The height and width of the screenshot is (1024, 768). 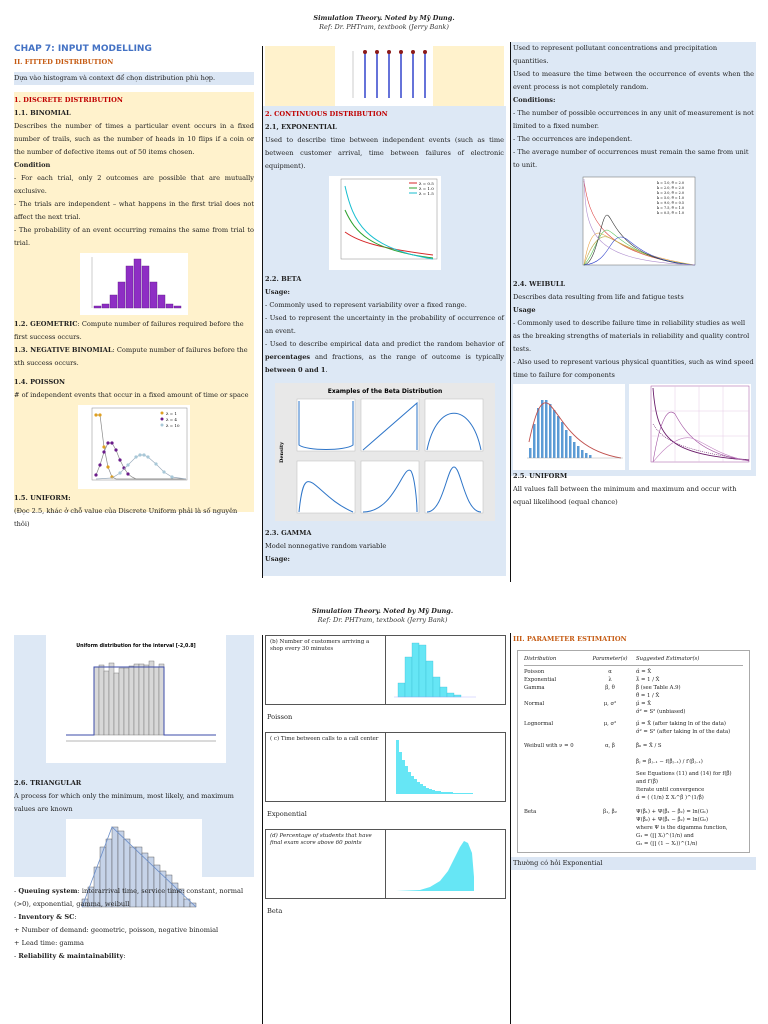 What do you see at coordinates (592, 680) in the screenshot?
I see `table-row: Exponential λ λ̂ = 1 / X̄` at bounding box center [592, 680].